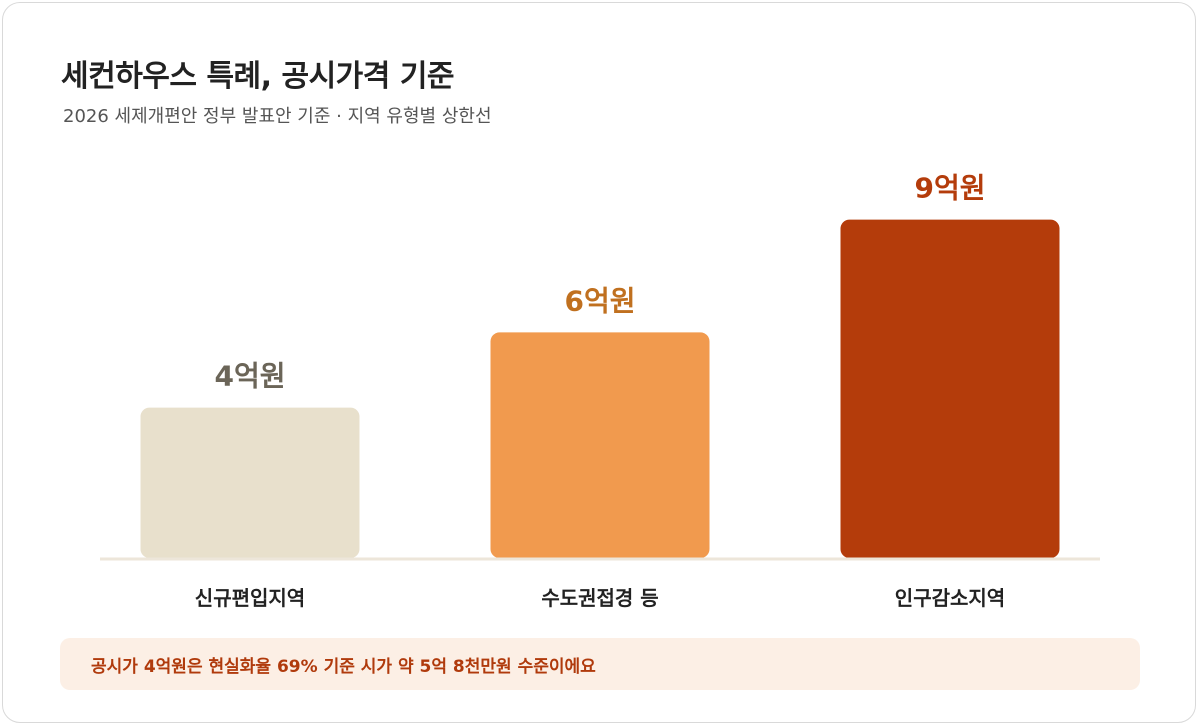  What do you see at coordinates (250, 598) in the screenshot?
I see `category-label: 신규편입지역` at bounding box center [250, 598].